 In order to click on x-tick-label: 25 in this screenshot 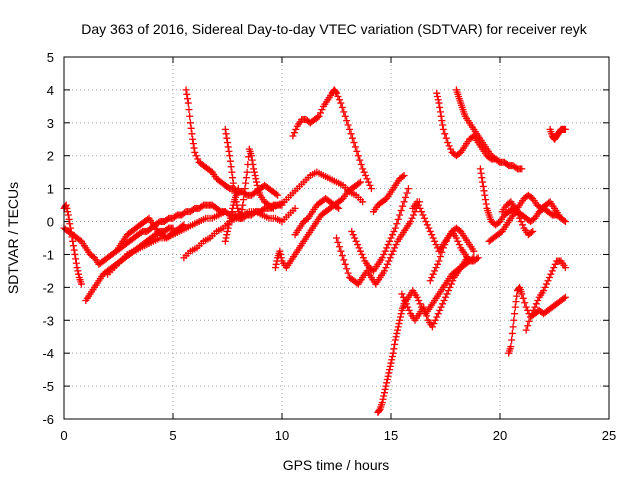, I will do `click(609, 435)`.